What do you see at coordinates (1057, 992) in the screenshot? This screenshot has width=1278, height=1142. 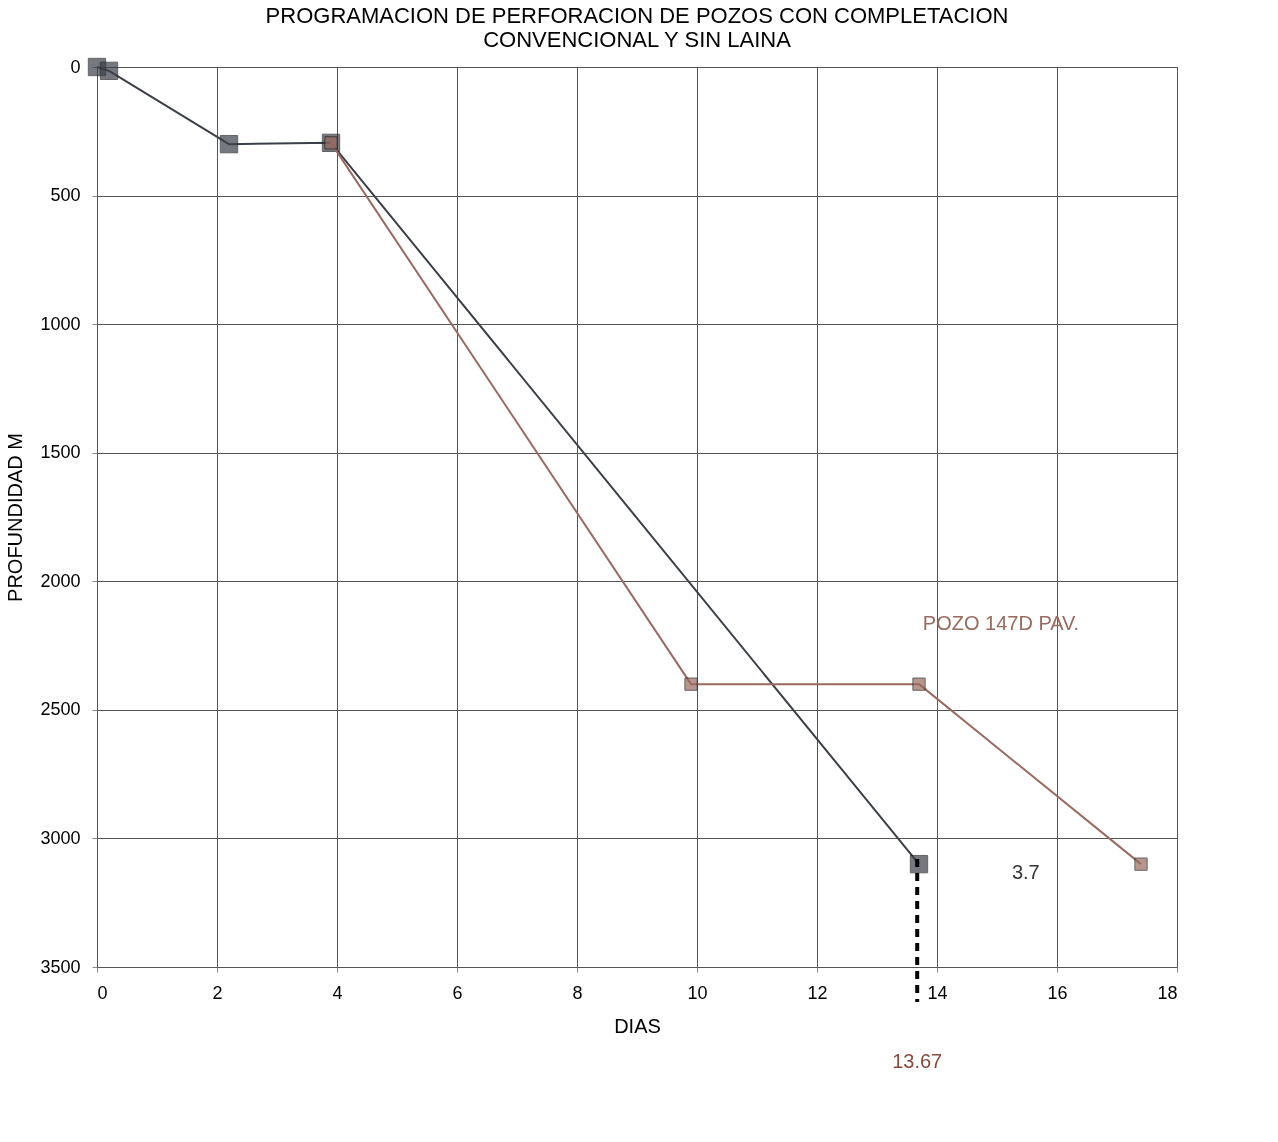 I see `x-tick-label: 16` at bounding box center [1057, 992].